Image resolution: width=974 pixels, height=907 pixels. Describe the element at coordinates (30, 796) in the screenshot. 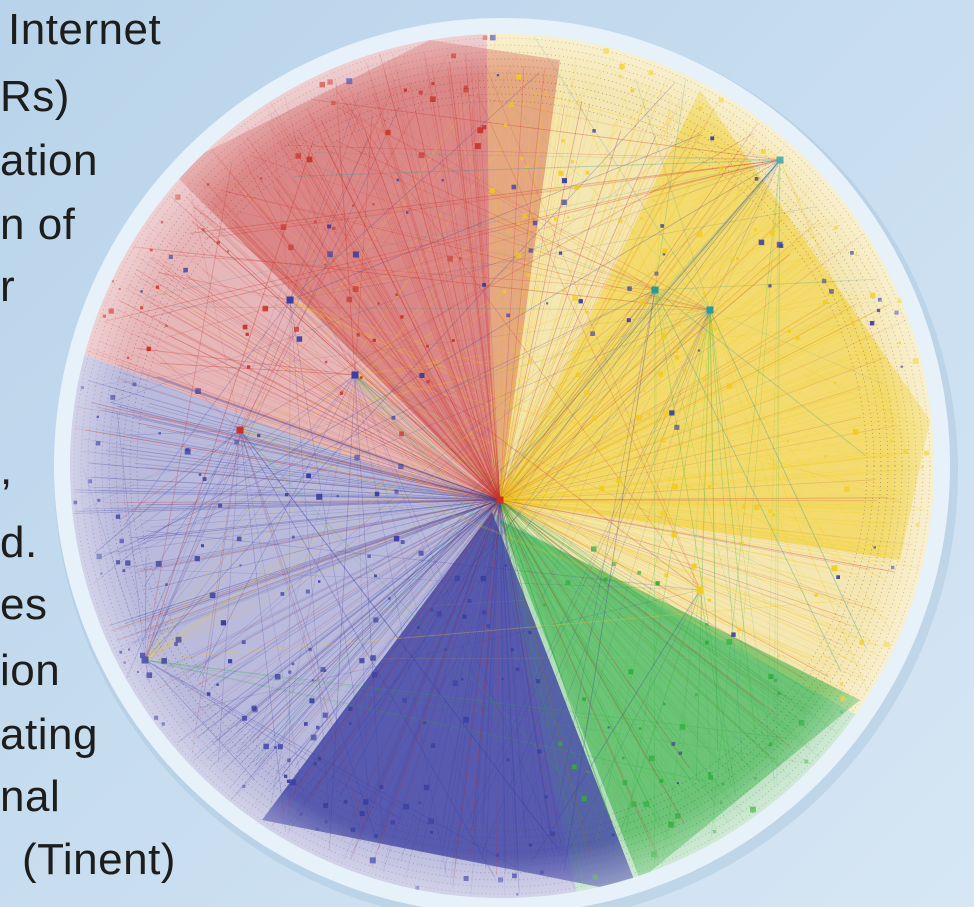

I see `text-line-11: nal` at that location.